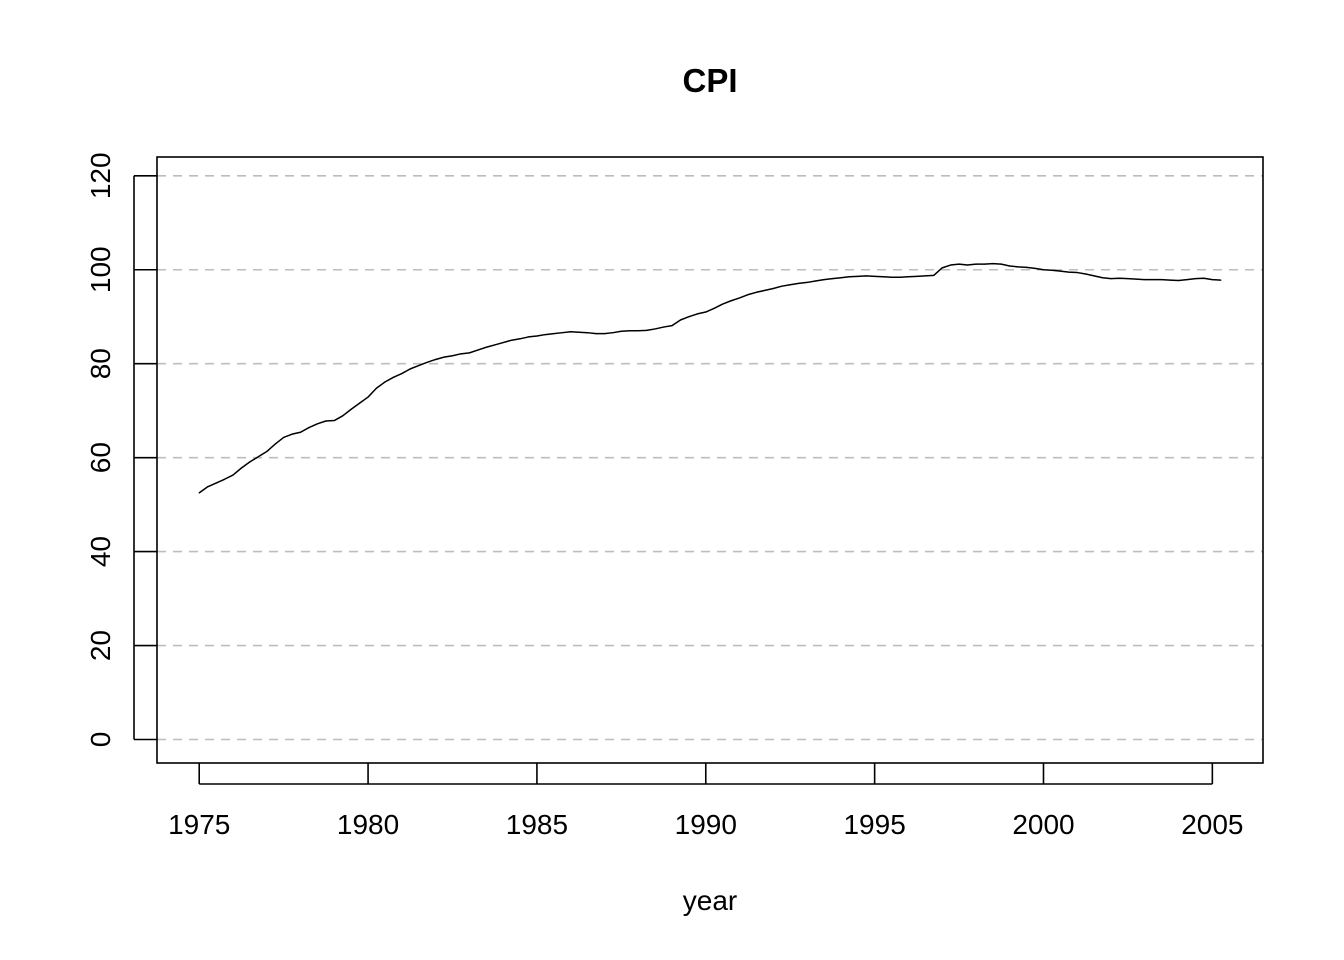  Describe the element at coordinates (1119, 278) in the screenshot. I see `data-point-2002.25` at that location.